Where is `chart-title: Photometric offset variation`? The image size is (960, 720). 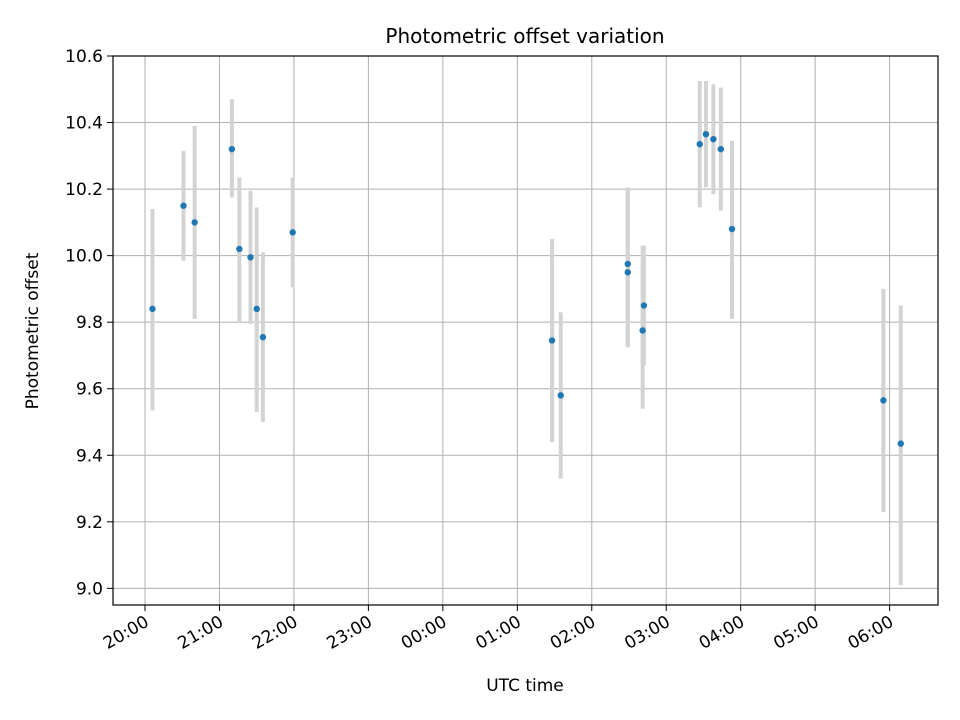 chart-title: Photometric offset variation is located at coordinates (524, 36).